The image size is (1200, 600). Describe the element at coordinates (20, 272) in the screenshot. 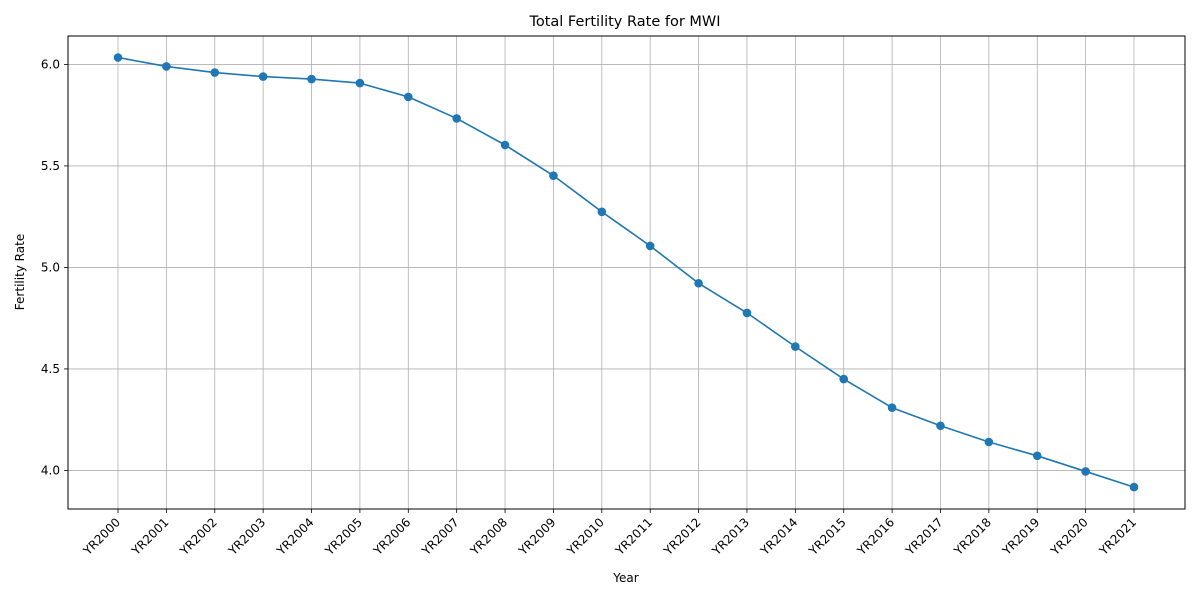

I see `y-axis-title: Fertility Rate` at that location.